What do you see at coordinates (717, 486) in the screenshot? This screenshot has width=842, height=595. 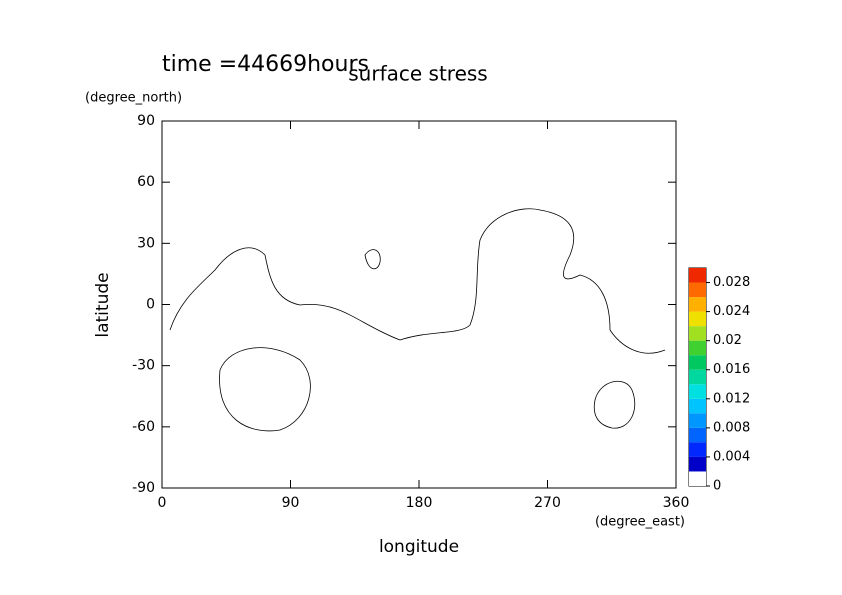 I see `colorbar-tick-label: 0` at bounding box center [717, 486].